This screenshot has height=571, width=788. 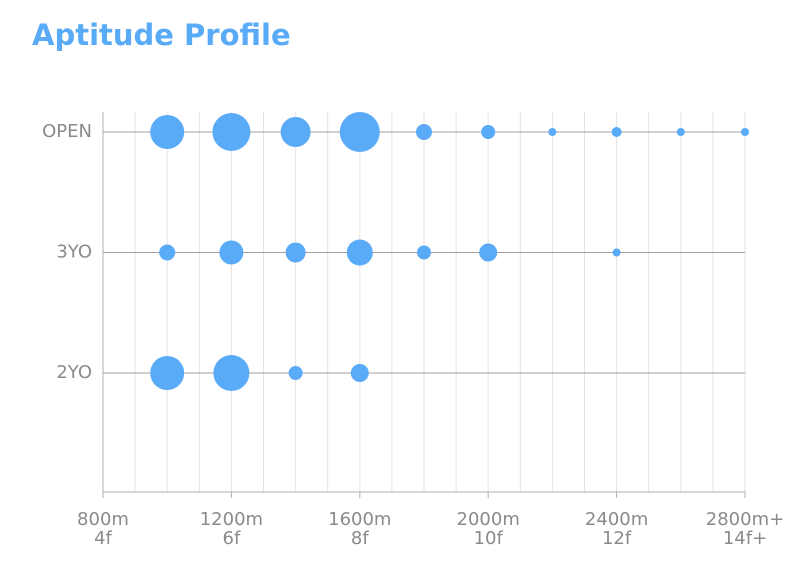 I want to click on x-tick-label: 1200m, so click(x=231, y=519).